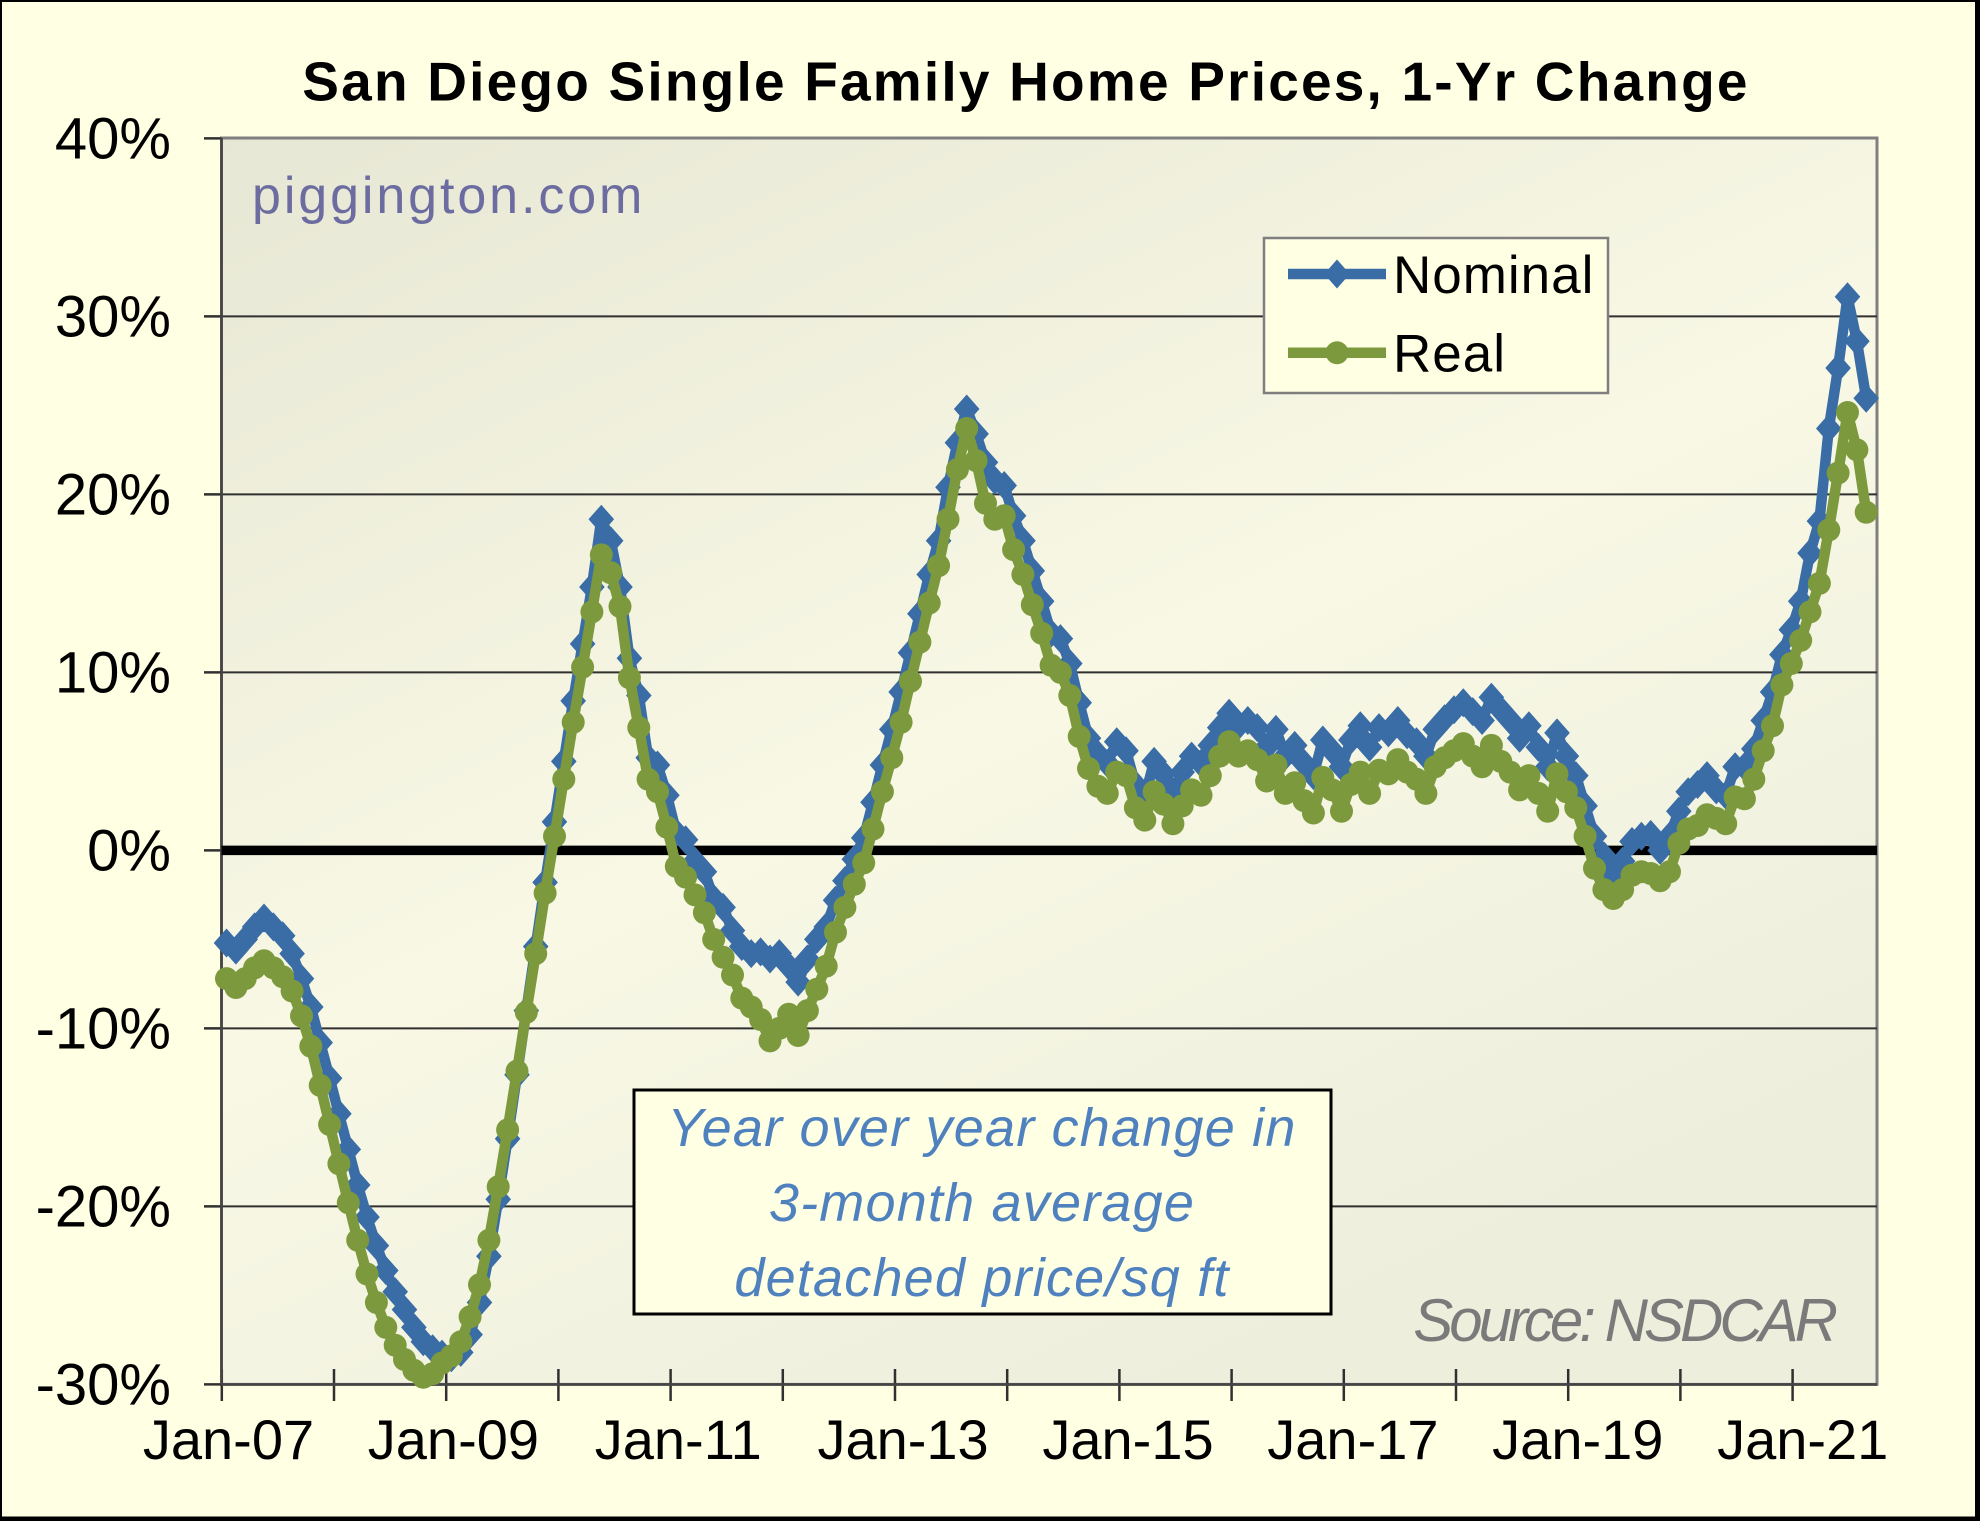  What do you see at coordinates (448, 196) in the screenshot?
I see `svg-text: piggington.com` at bounding box center [448, 196].